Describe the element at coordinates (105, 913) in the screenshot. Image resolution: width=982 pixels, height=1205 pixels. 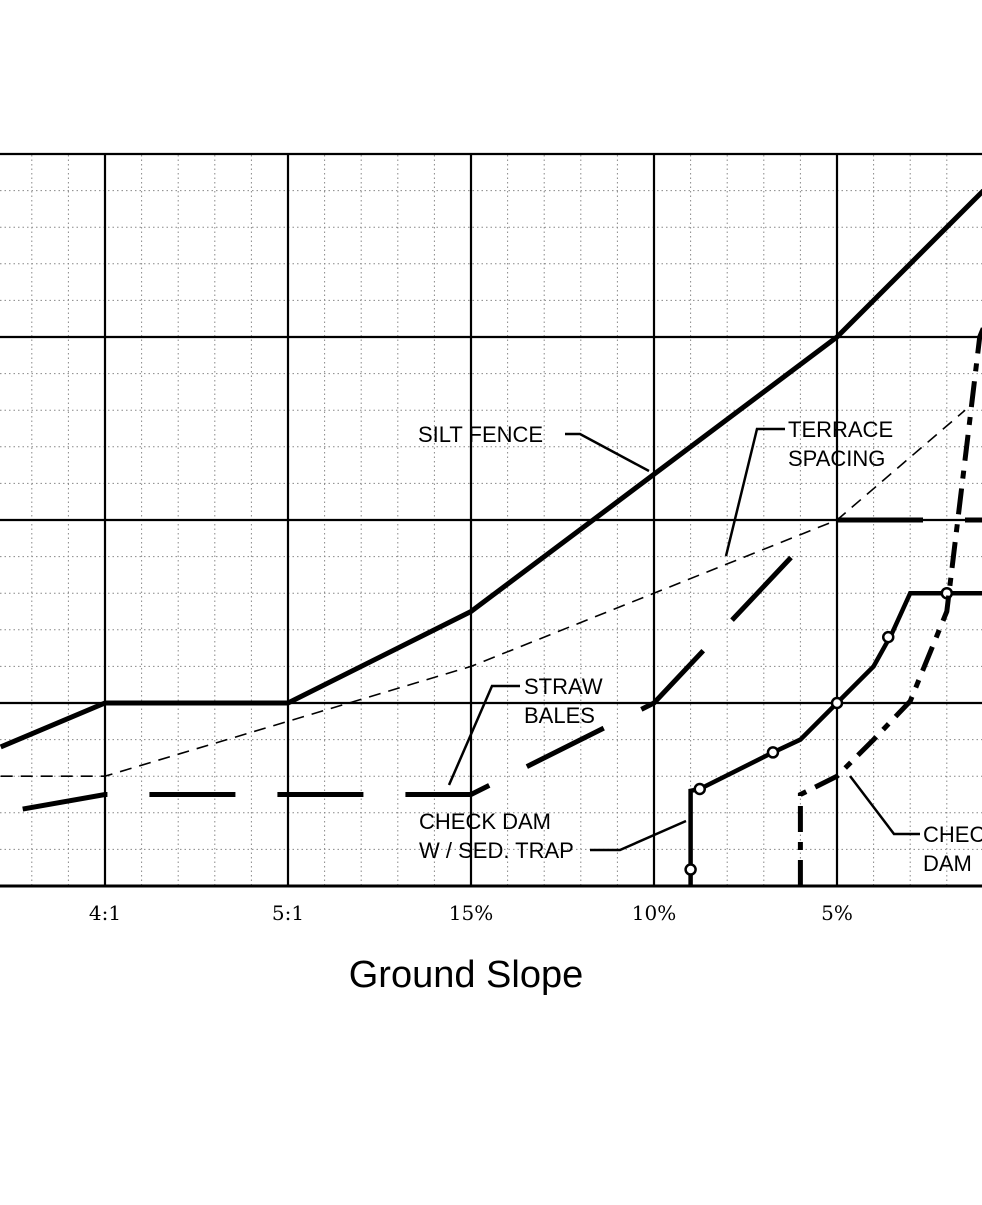
I see `x-tick-label: 4:1` at that location.